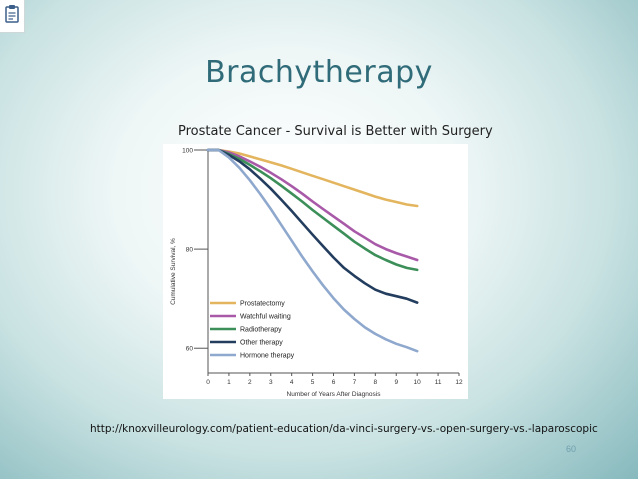  What do you see at coordinates (265, 317) in the screenshot?
I see `legend-label-1: Watchful waiting` at bounding box center [265, 317].